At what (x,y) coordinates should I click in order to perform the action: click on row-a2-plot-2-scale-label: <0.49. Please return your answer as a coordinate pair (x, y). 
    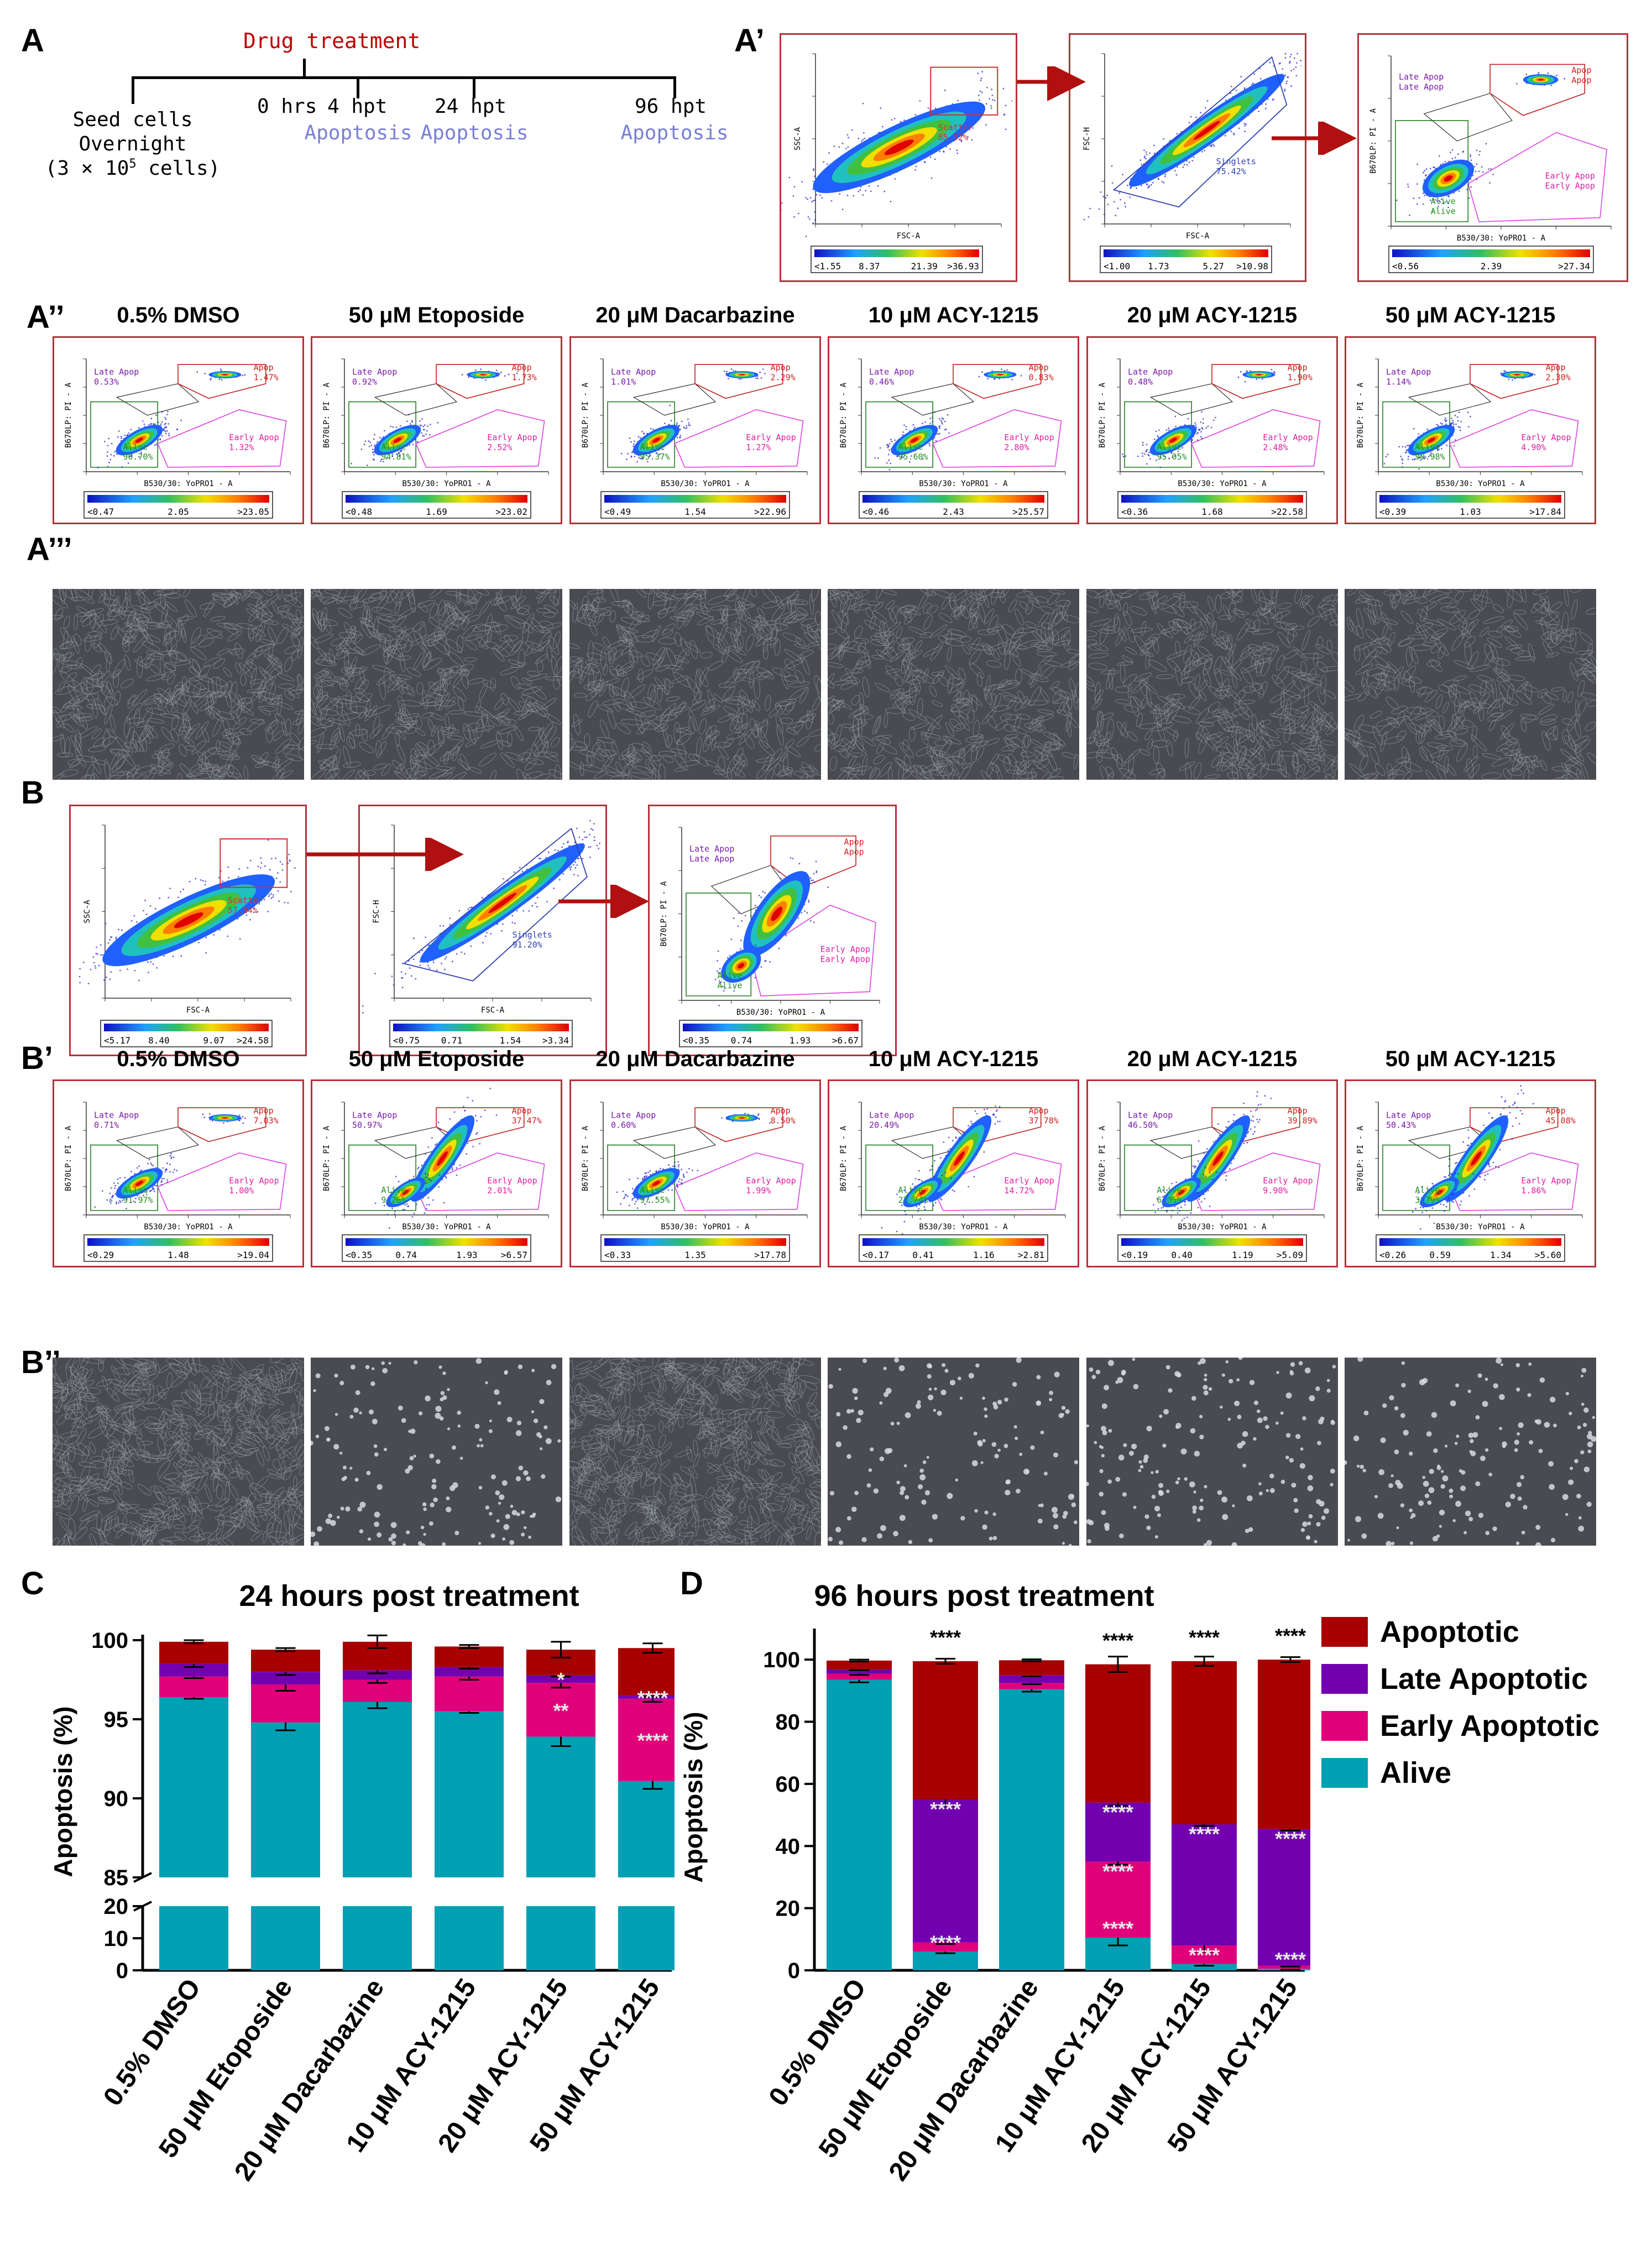
    Looking at the image, I should click on (617, 512).